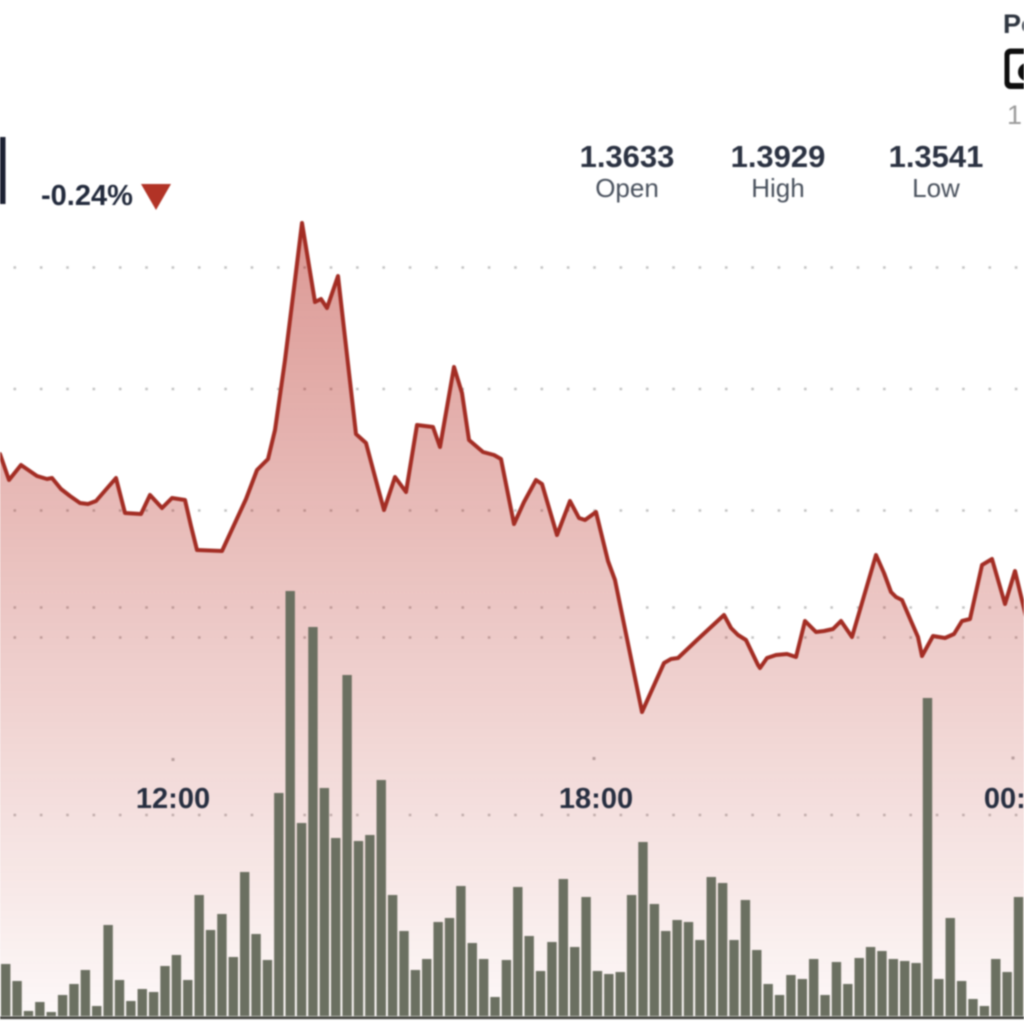 This screenshot has height=1024, width=1024. I want to click on svg-text: -0.24%, so click(87, 196).